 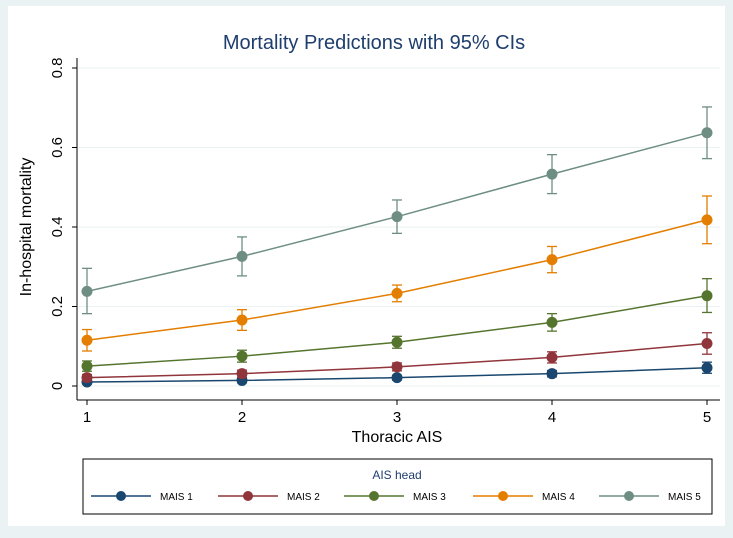 I want to click on legend-label: MAIS 3, so click(x=429, y=497).